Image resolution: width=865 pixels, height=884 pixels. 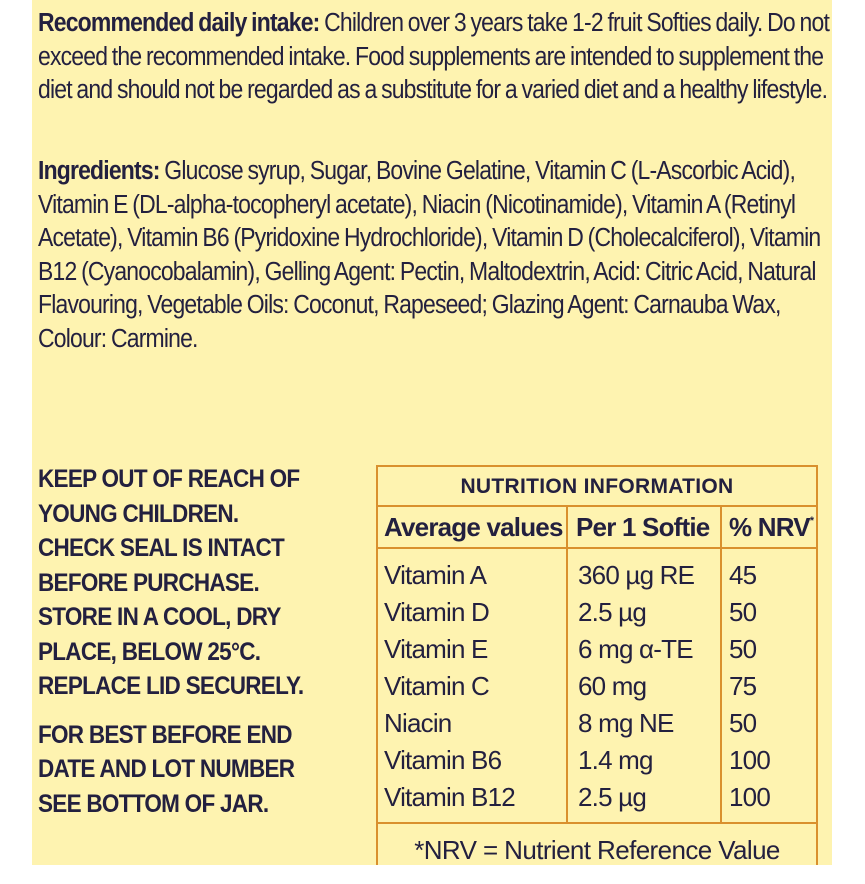 What do you see at coordinates (218, 711) in the screenshot?
I see `spacer` at bounding box center [218, 711].